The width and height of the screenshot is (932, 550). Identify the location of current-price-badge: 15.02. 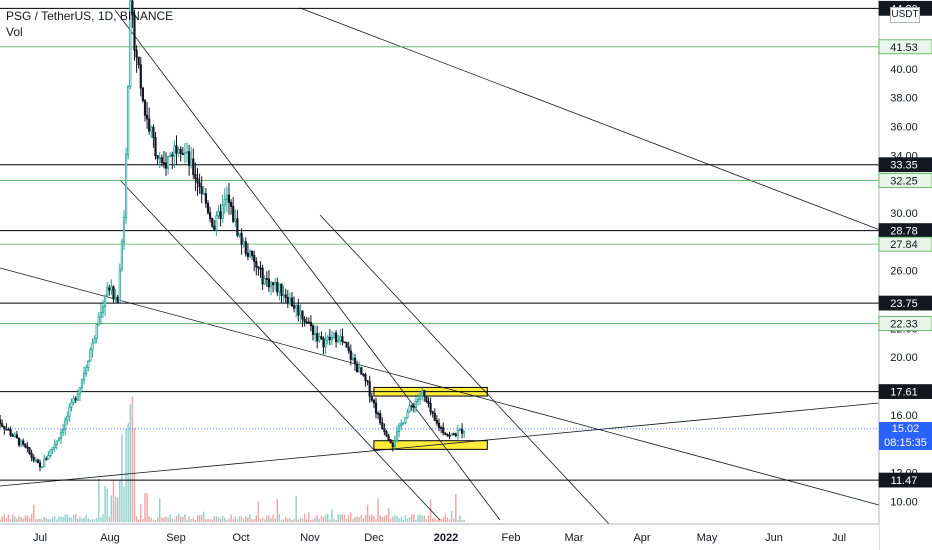
(905, 428).